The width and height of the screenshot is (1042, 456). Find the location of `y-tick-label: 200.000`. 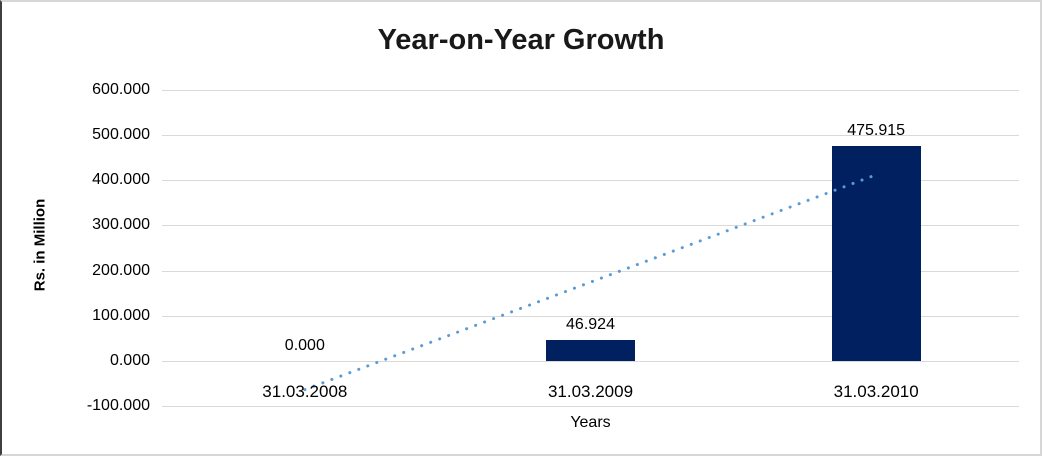

y-tick-label: 200.000 is located at coordinates (121, 270).